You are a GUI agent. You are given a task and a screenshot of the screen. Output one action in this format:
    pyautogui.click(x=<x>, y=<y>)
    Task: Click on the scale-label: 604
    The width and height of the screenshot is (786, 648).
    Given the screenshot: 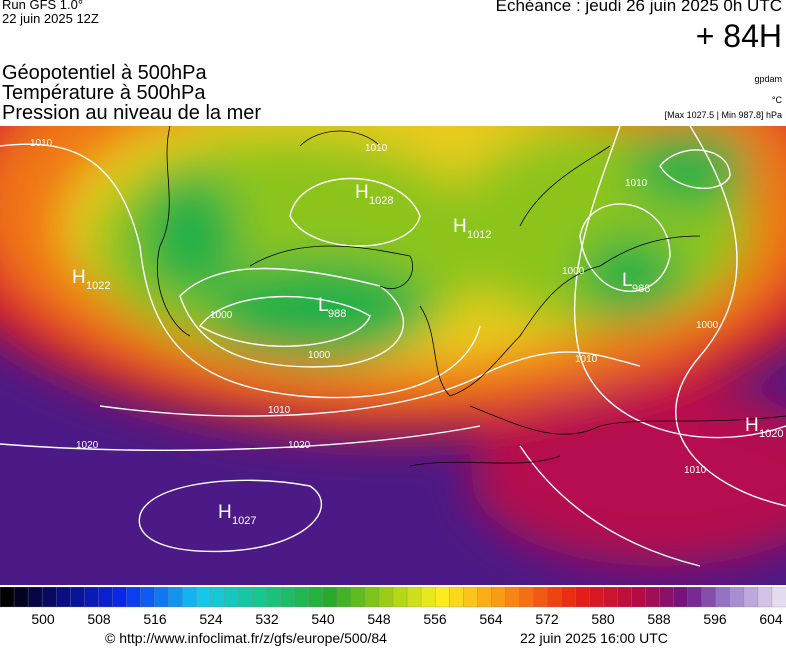 What is the action you would take?
    pyautogui.click(x=771, y=619)
    